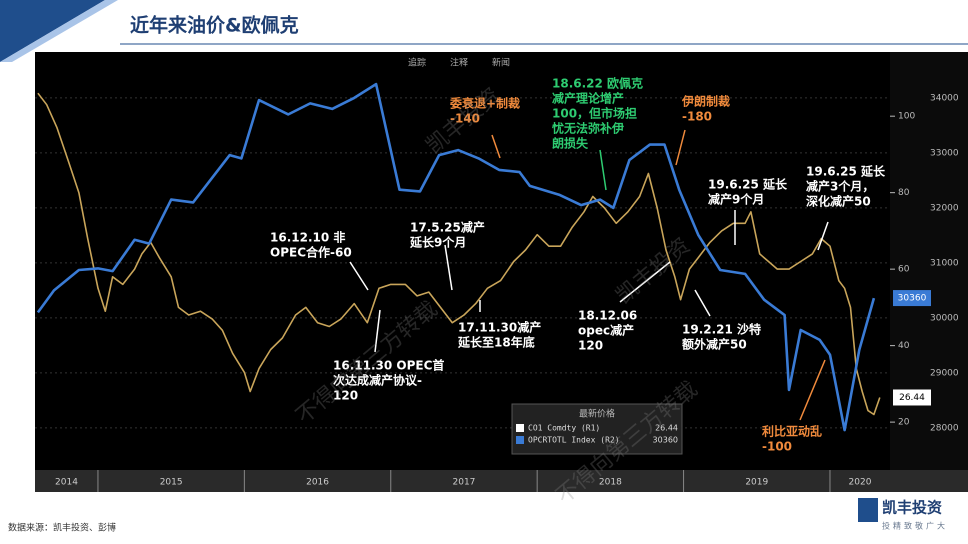 This screenshot has height=544, width=968. I want to click on last-value-label: 30360, so click(912, 299).